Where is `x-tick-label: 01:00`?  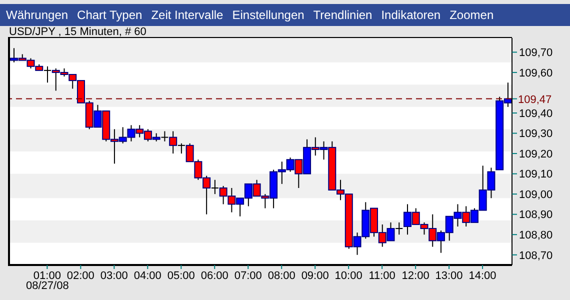
x-tick-label: 01:00 is located at coordinates (47, 276).